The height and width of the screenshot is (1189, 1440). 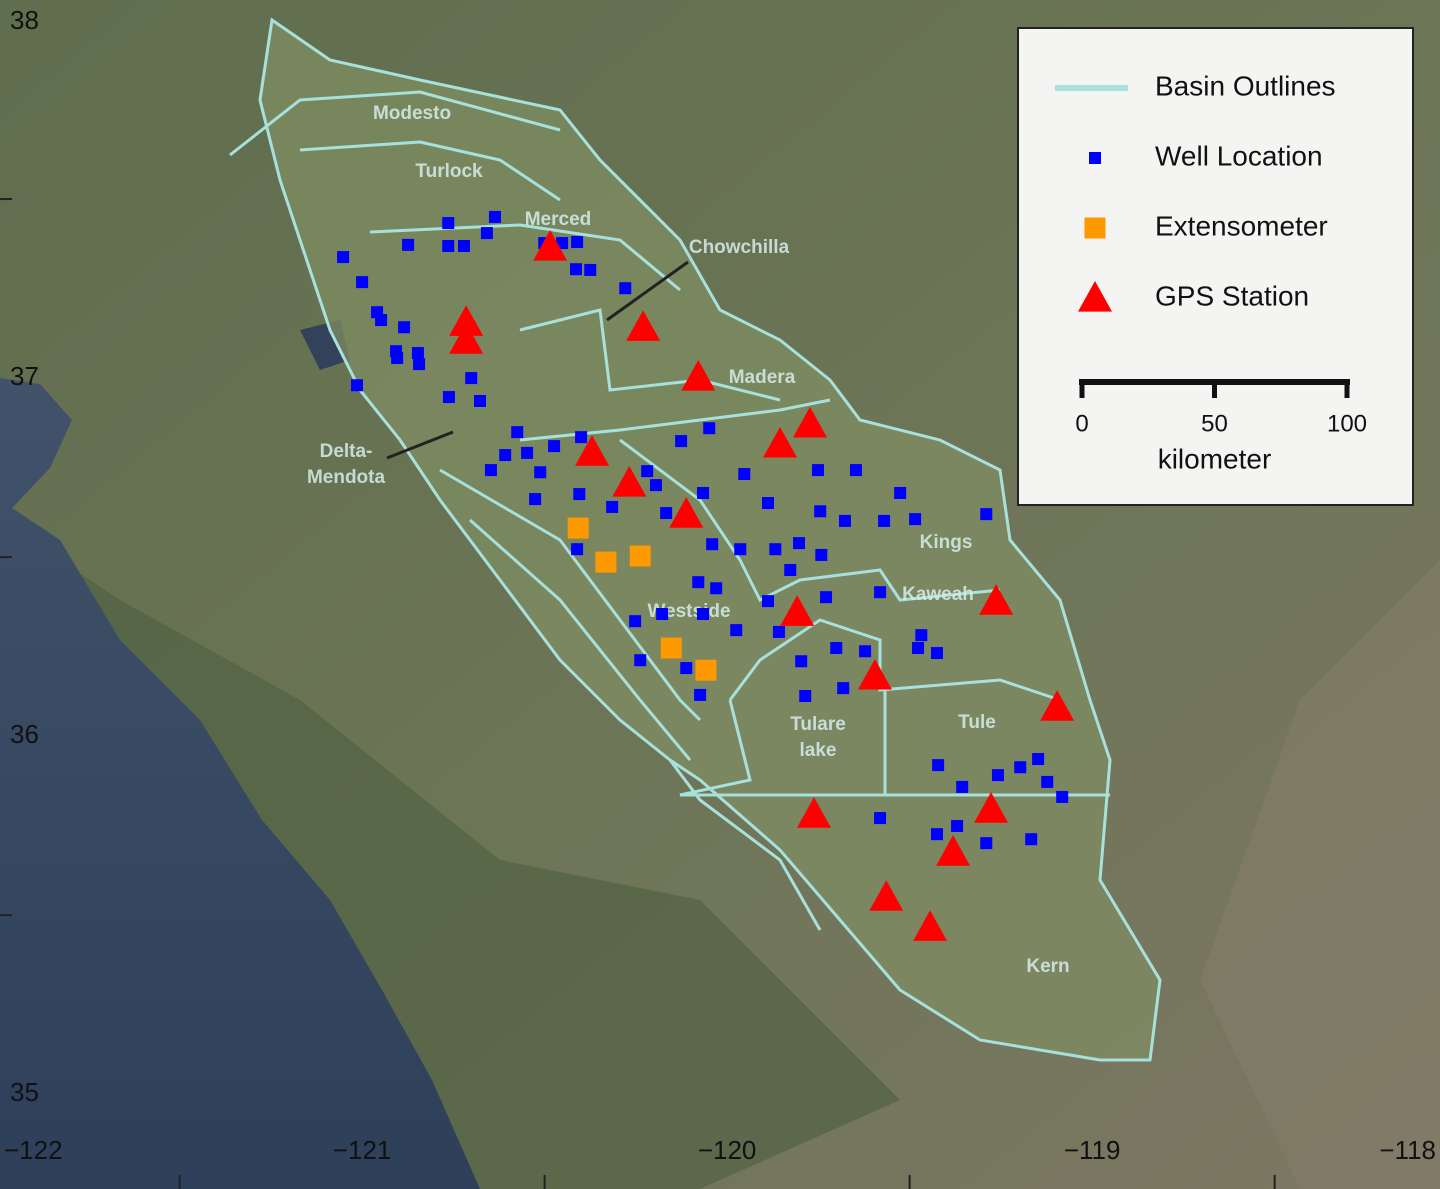 What do you see at coordinates (1241, 225) in the screenshot?
I see `legend-label: Extensometer` at bounding box center [1241, 225].